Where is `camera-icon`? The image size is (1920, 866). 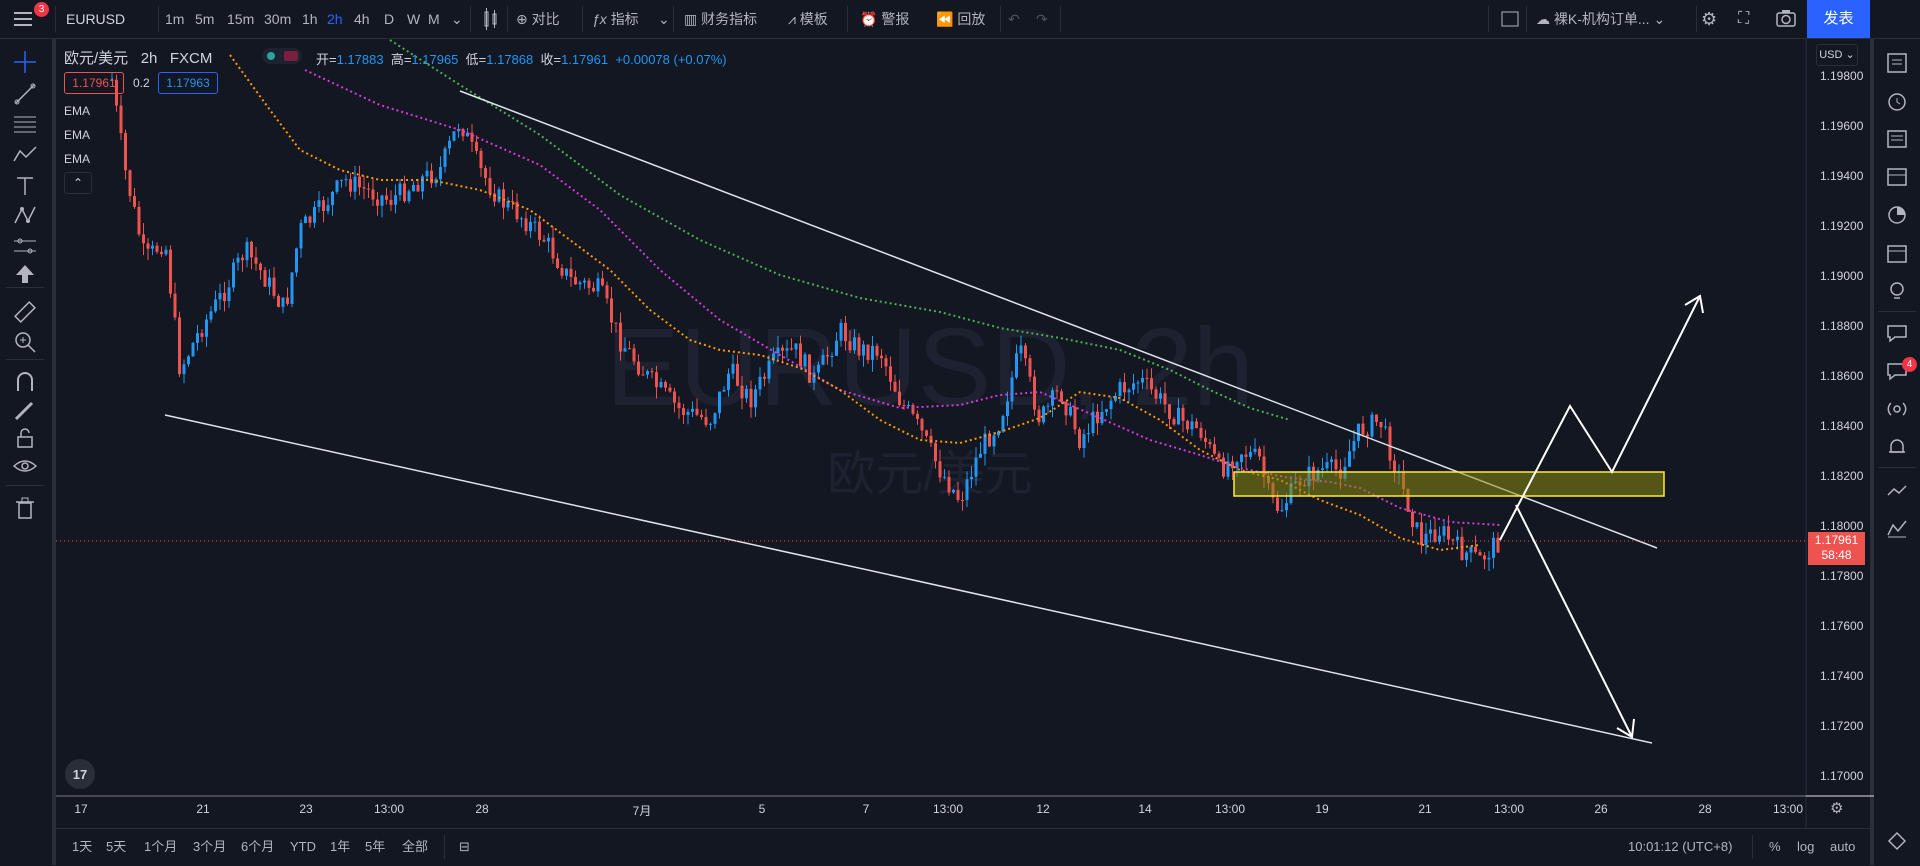 camera-icon is located at coordinates (1786, 19).